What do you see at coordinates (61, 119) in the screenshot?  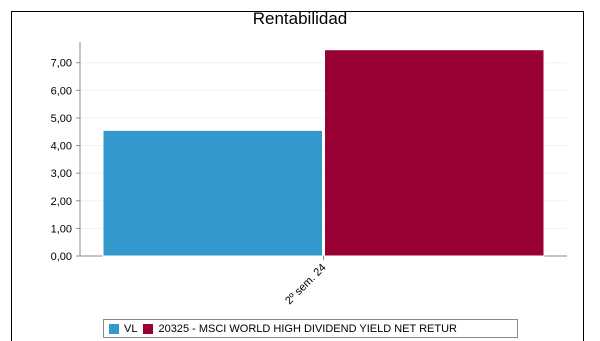 I see `y-tick-label: 5,00` at bounding box center [61, 119].